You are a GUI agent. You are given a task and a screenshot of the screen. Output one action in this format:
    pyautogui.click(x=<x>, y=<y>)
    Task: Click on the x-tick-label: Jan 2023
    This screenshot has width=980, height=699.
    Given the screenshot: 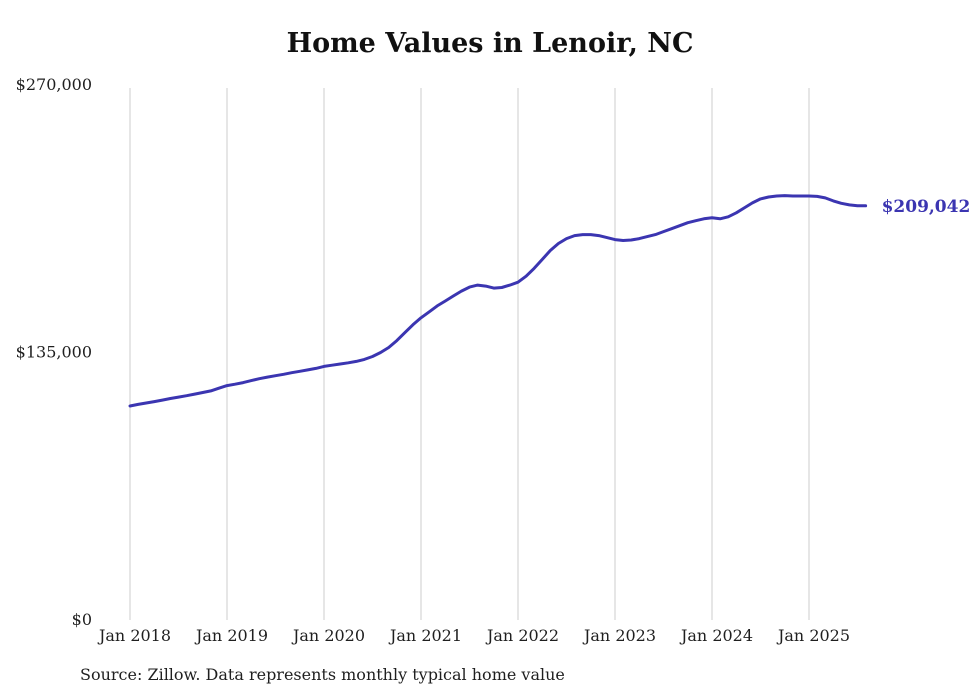 What is the action you would take?
    pyautogui.click(x=619, y=635)
    